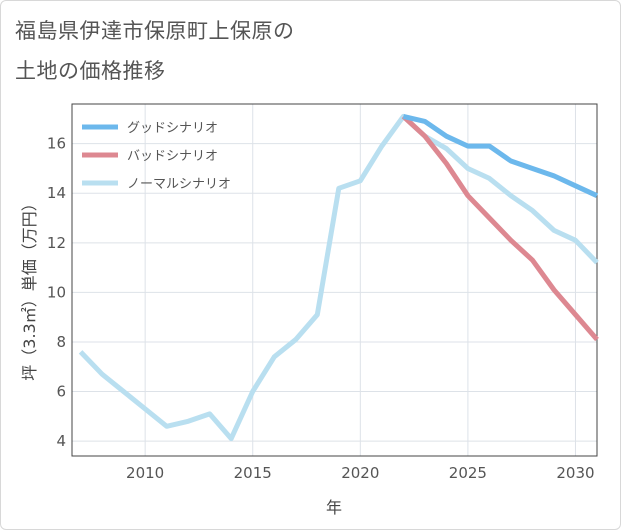 The height and width of the screenshot is (530, 621). I want to click on y-tick-label: 8, so click(61, 342).